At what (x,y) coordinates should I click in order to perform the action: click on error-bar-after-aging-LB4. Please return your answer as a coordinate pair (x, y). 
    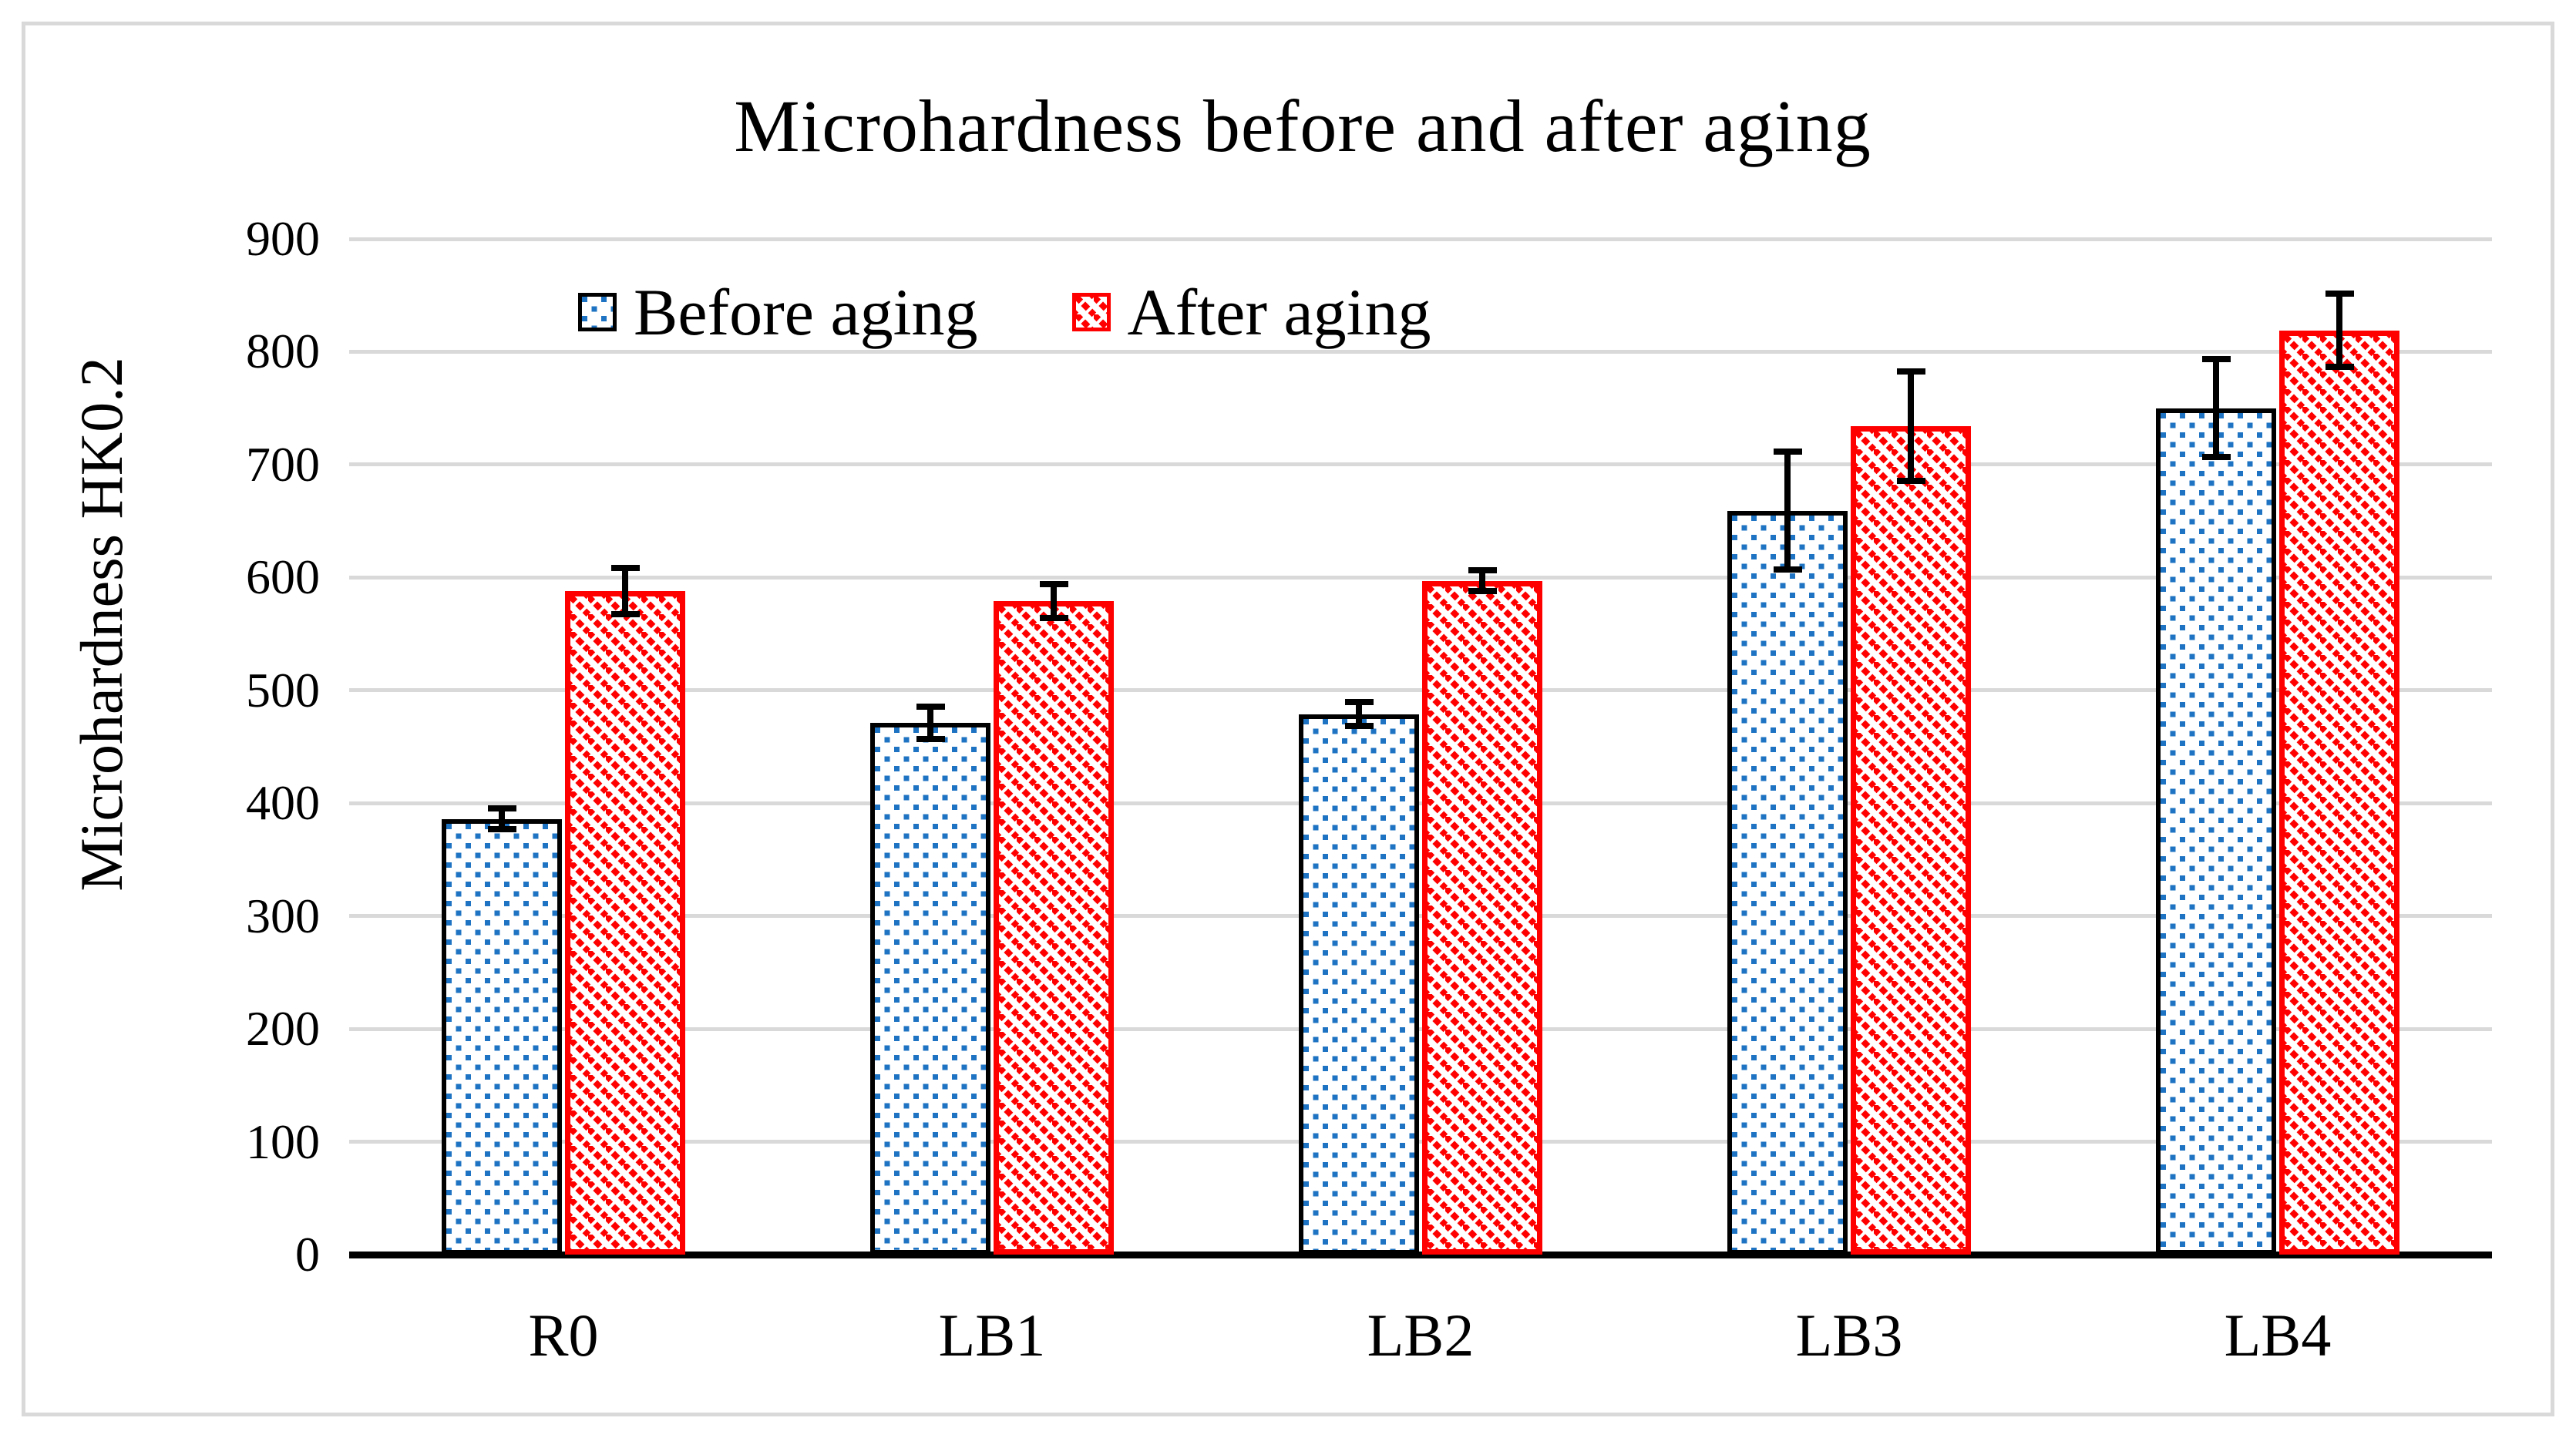
    Looking at the image, I should click on (2339, 331).